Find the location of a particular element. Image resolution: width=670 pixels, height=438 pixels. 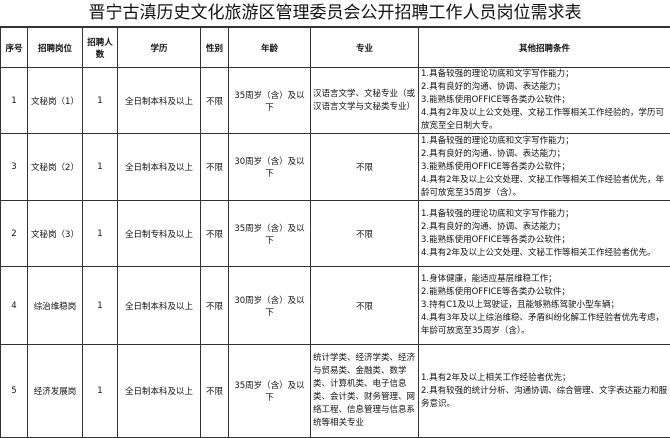

cell-no: 5 is located at coordinates (14, 391).